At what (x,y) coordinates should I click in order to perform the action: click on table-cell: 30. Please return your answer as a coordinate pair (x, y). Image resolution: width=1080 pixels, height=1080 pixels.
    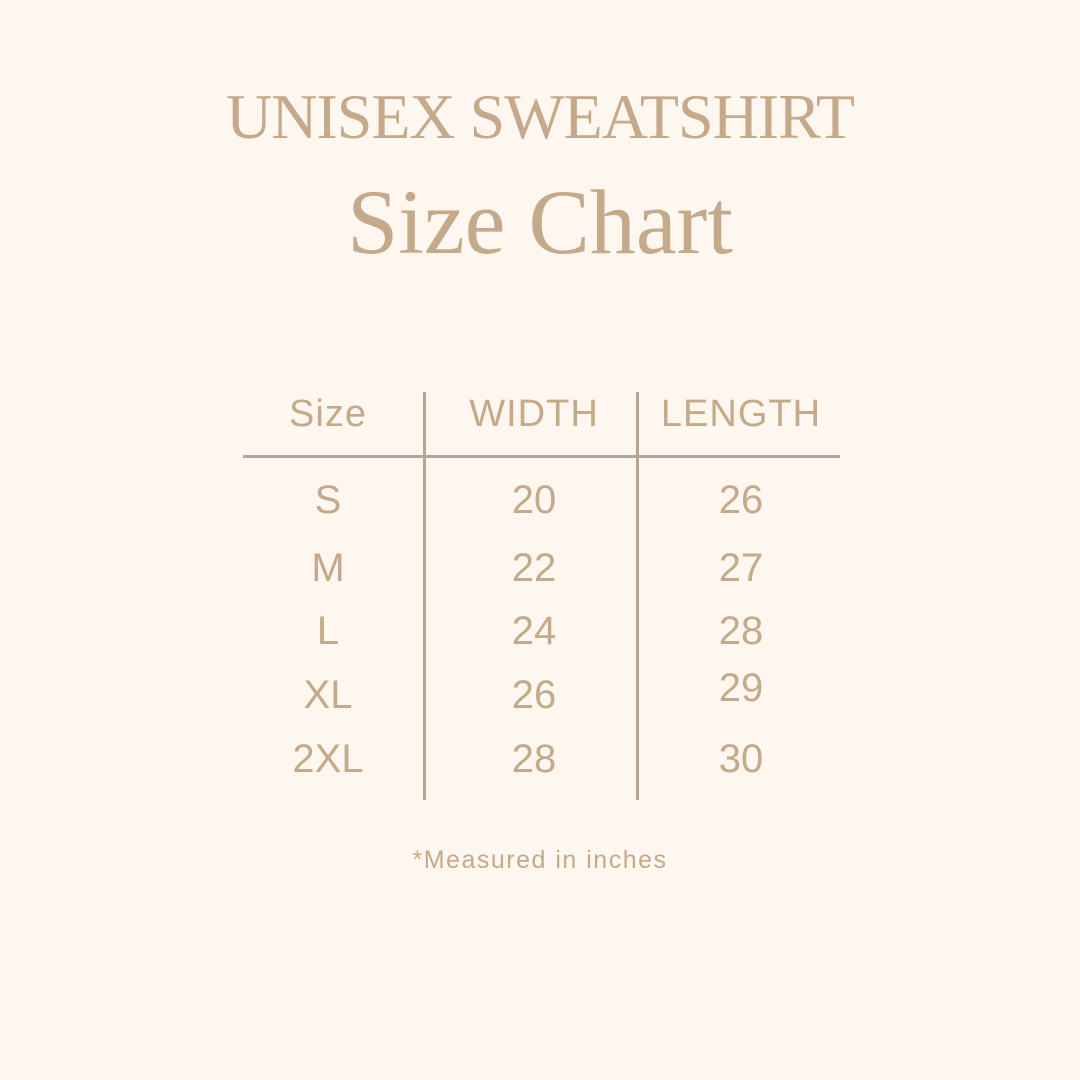
    Looking at the image, I should click on (741, 759).